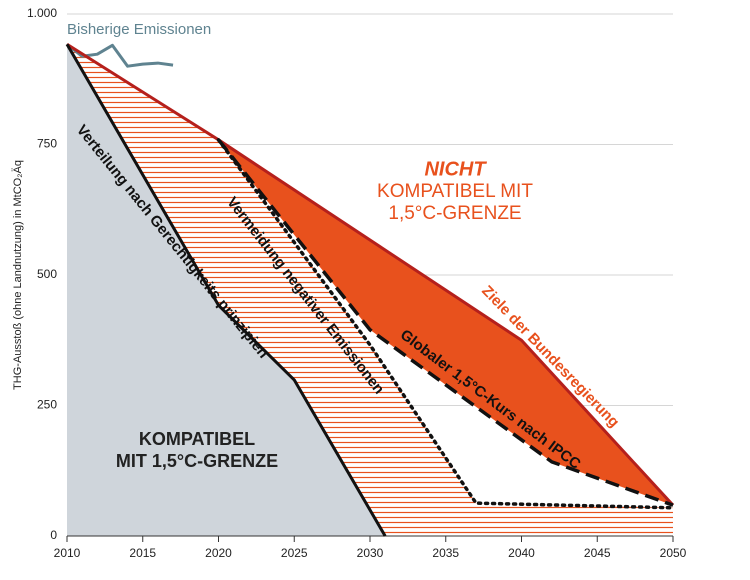  I want to click on annotation: NICHT, so click(455, 169).